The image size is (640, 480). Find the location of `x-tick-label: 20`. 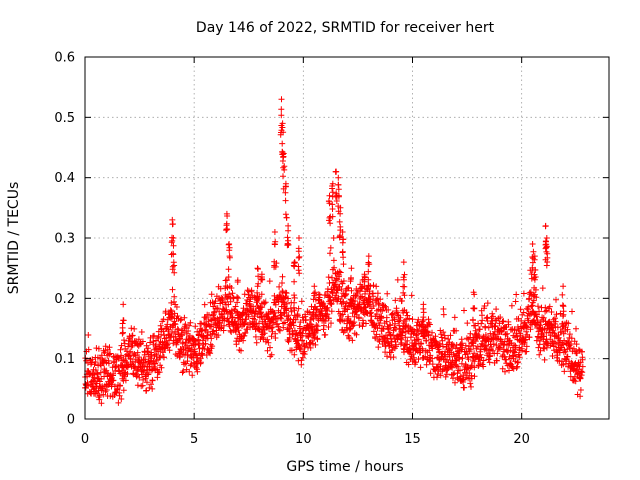

x-tick-label: 20 is located at coordinates (521, 439).